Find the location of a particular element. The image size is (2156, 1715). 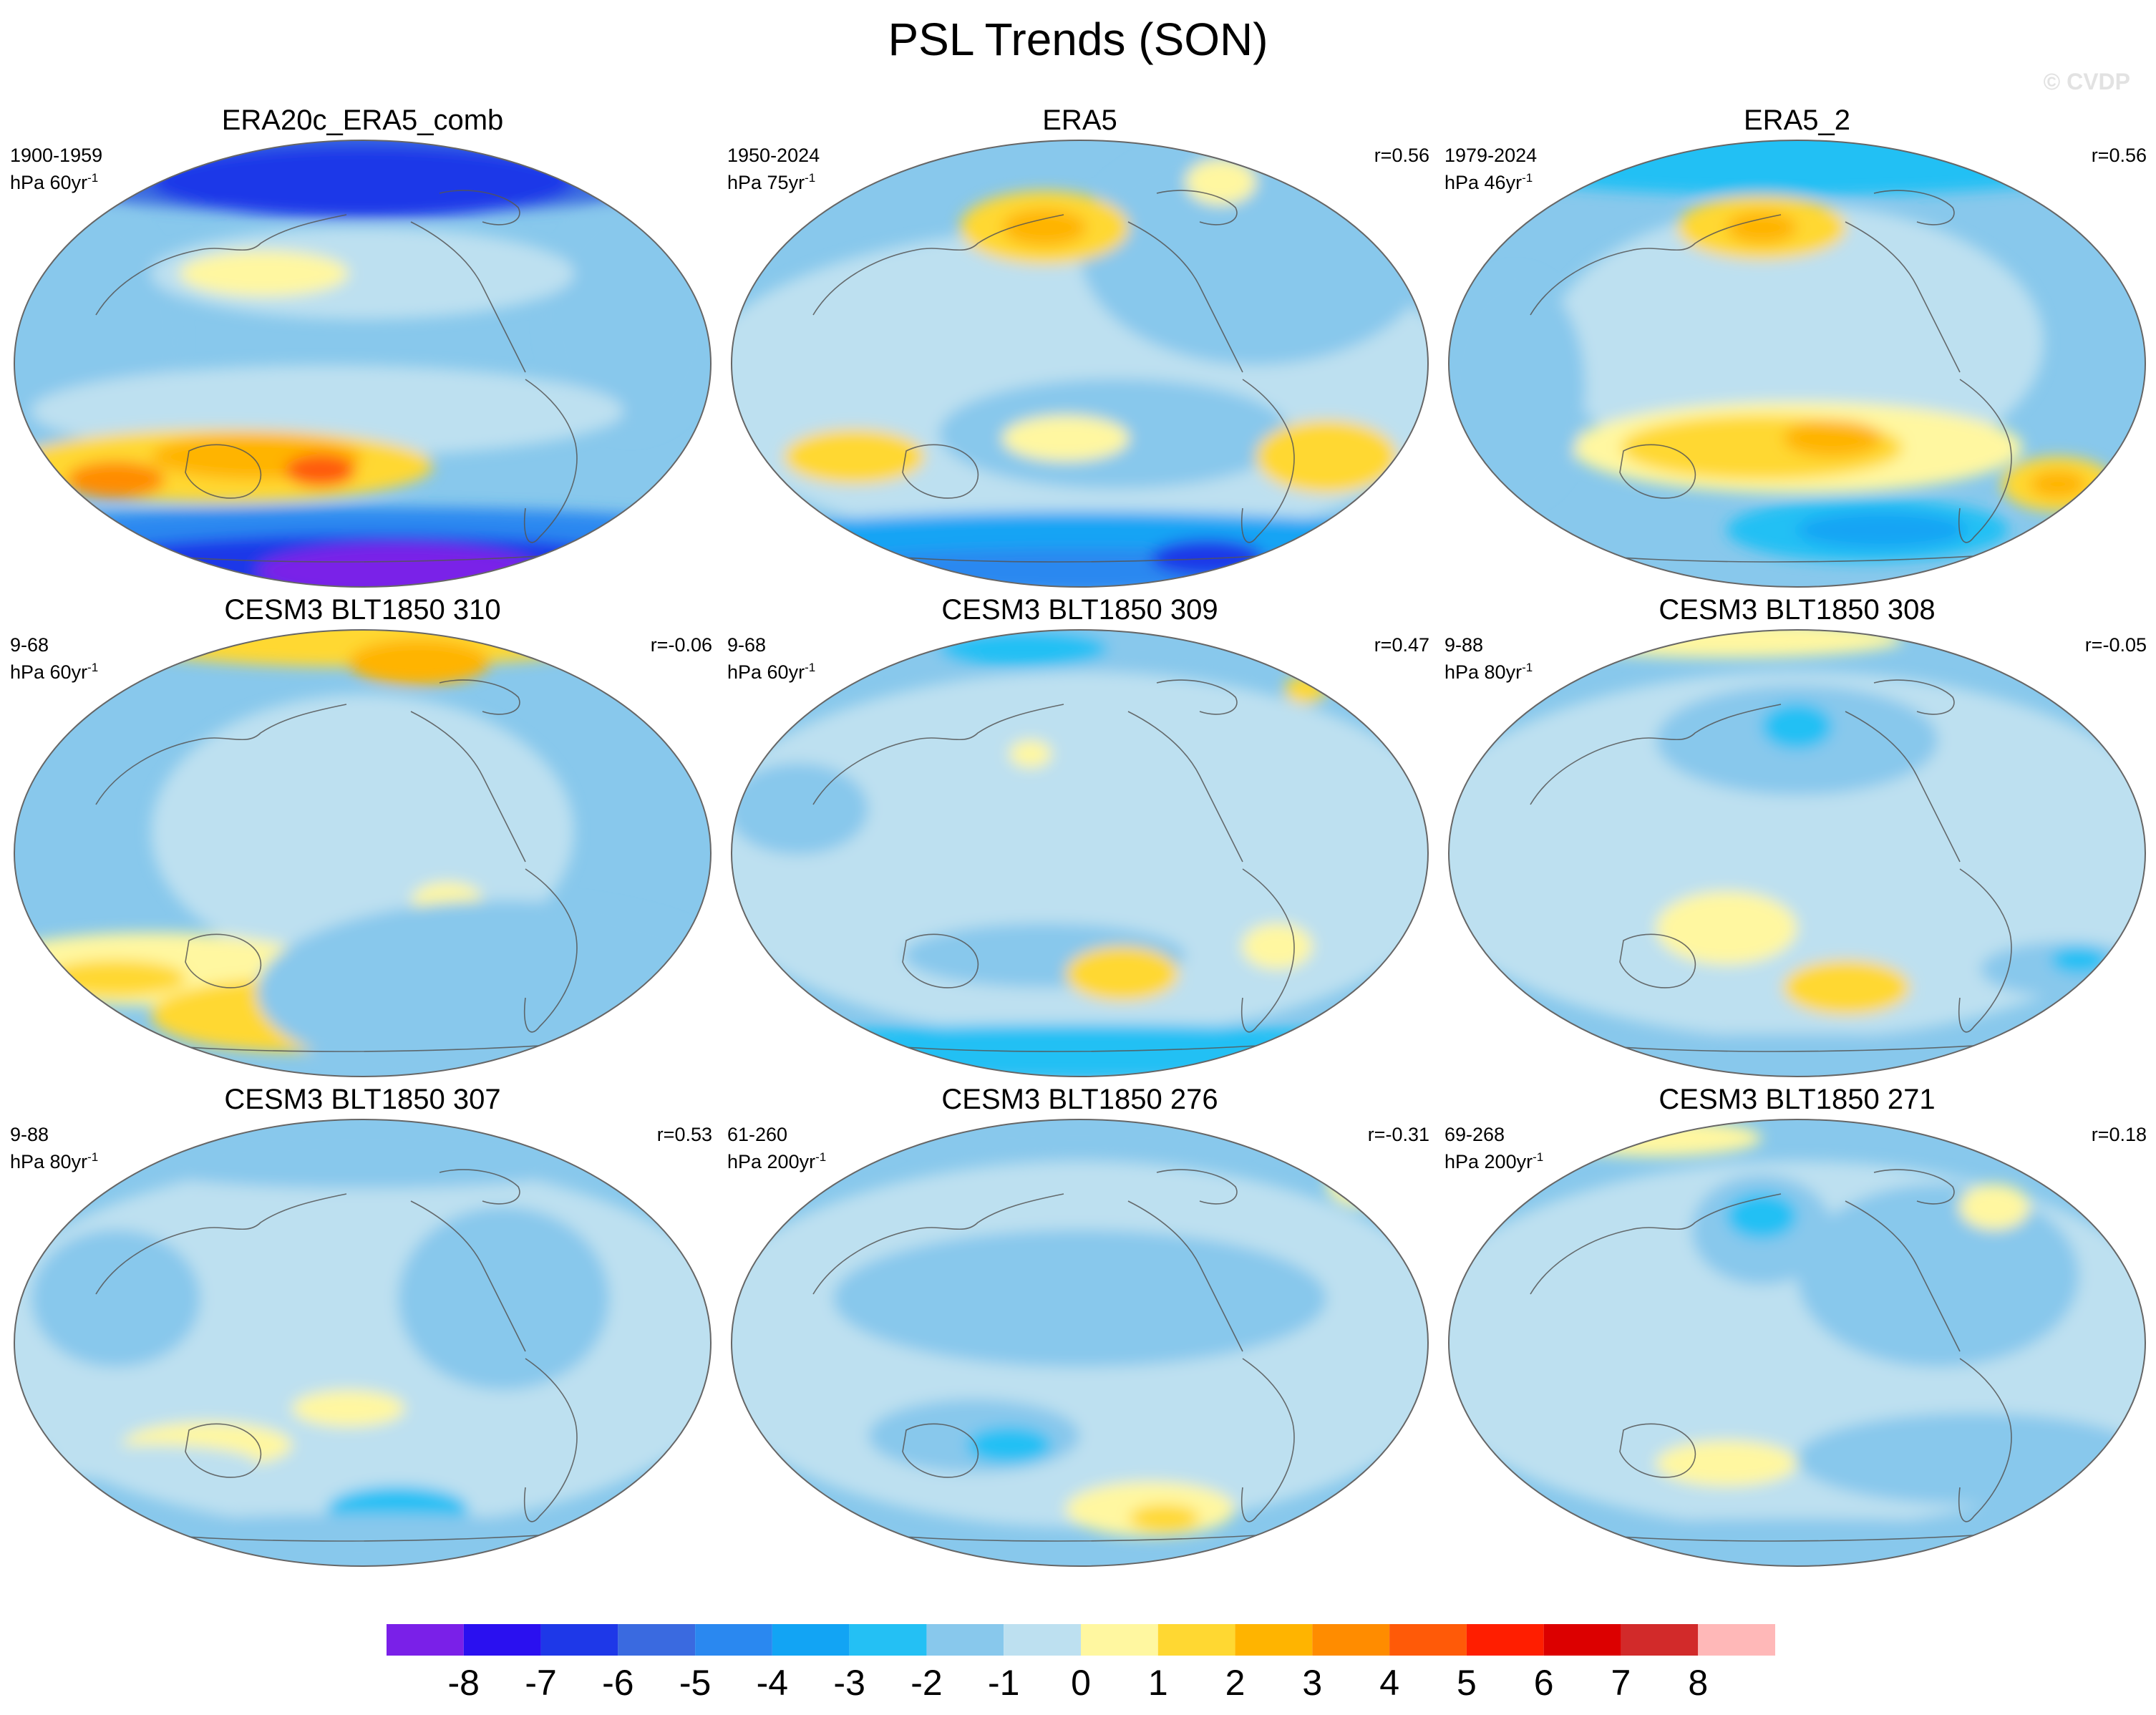

panel-years: 61-260 is located at coordinates (758, 1134).